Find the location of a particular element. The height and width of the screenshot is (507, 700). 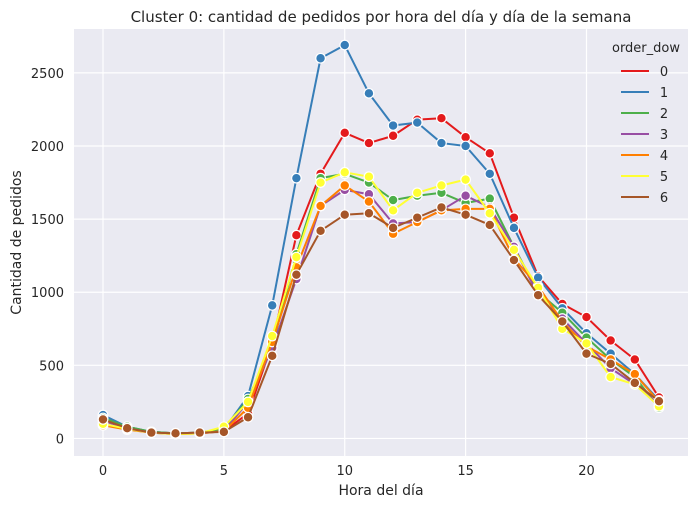

y-tick-label: 2500 is located at coordinates (47, 74).